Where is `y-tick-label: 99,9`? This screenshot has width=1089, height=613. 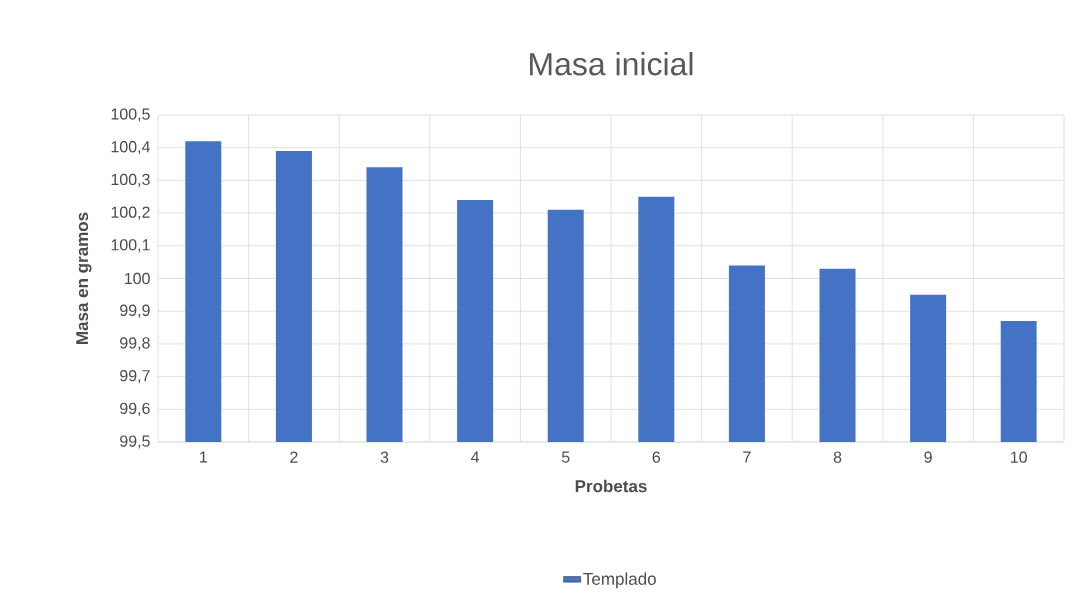
y-tick-label: 99,9 is located at coordinates (135, 311).